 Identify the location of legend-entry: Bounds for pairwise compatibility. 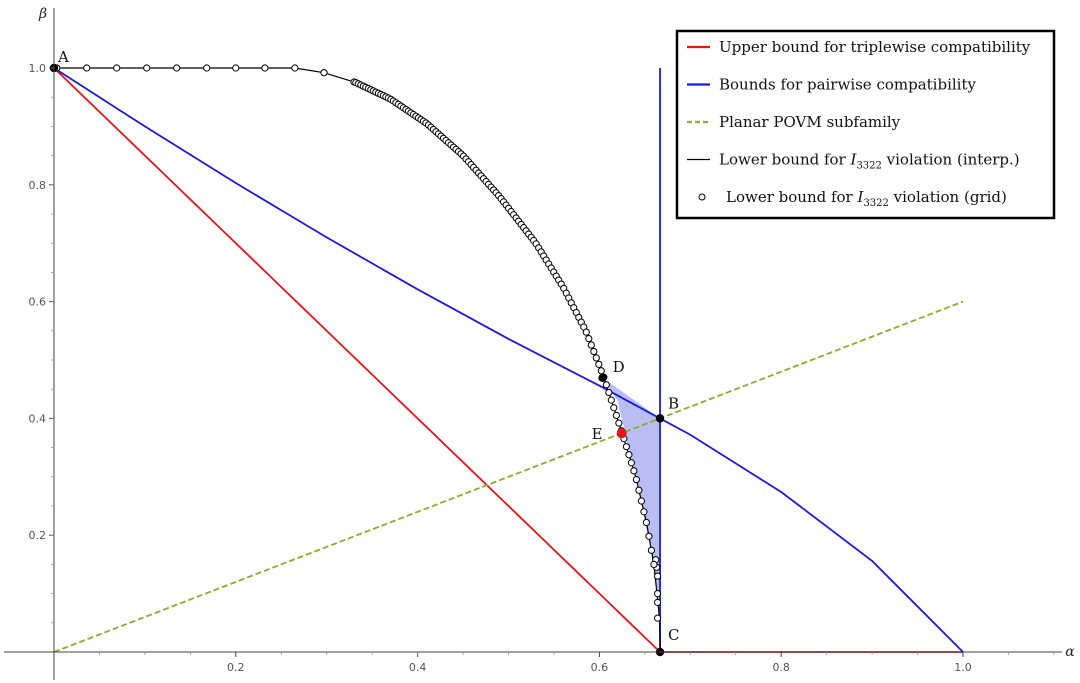
(832, 85).